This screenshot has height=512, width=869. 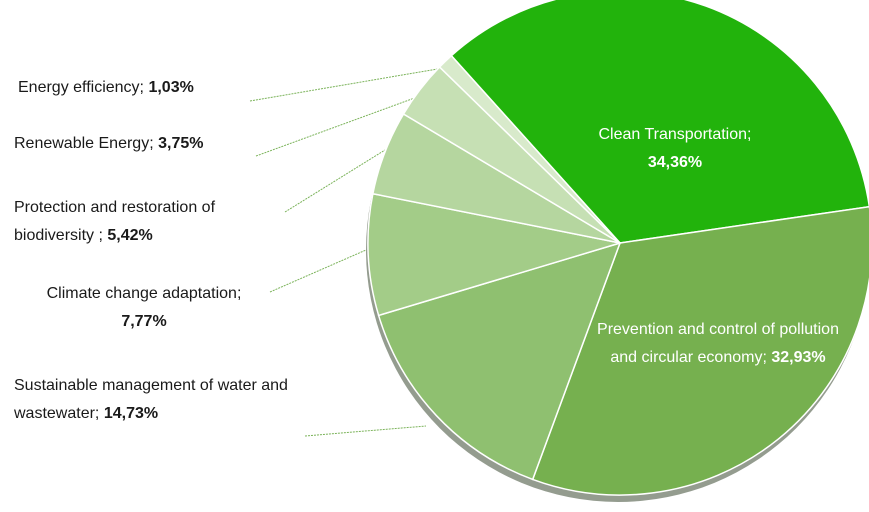 What do you see at coordinates (171, 87) in the screenshot?
I see `value-label: 1,03%` at bounding box center [171, 87].